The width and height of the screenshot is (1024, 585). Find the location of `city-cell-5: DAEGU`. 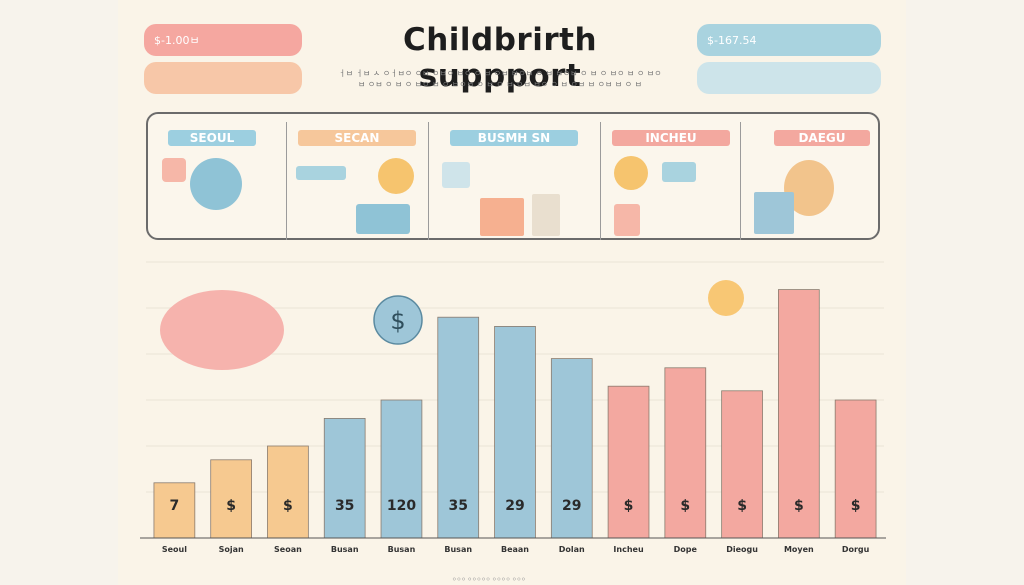

city-cell-5: DAEGU is located at coordinates (810, 181).